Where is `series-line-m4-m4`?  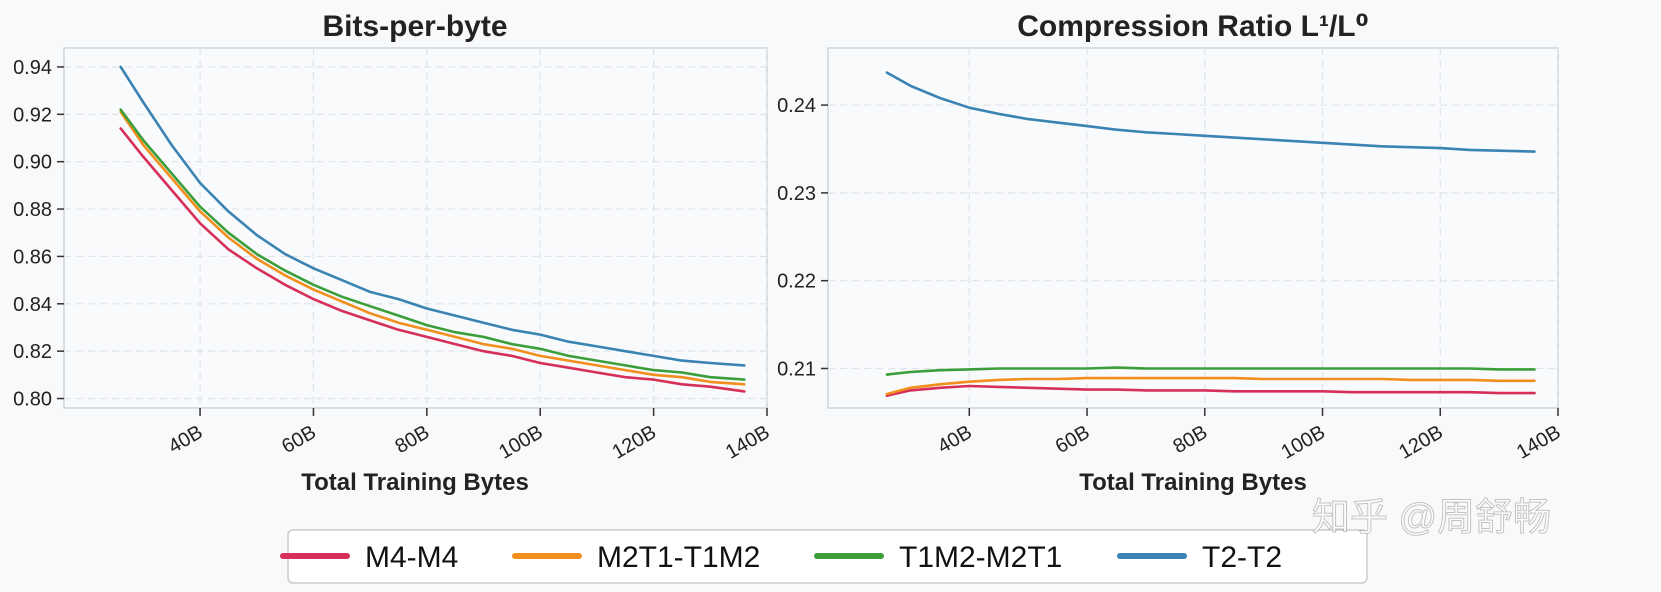 series-line-m4-m4 is located at coordinates (1210, 391).